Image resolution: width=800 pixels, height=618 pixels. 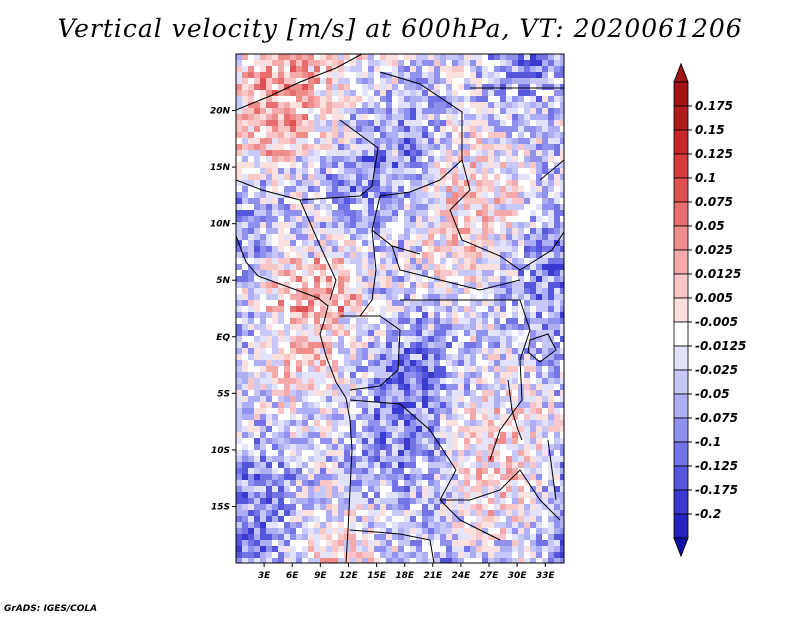 I want to click on lat-label: 5S, so click(x=223, y=394).